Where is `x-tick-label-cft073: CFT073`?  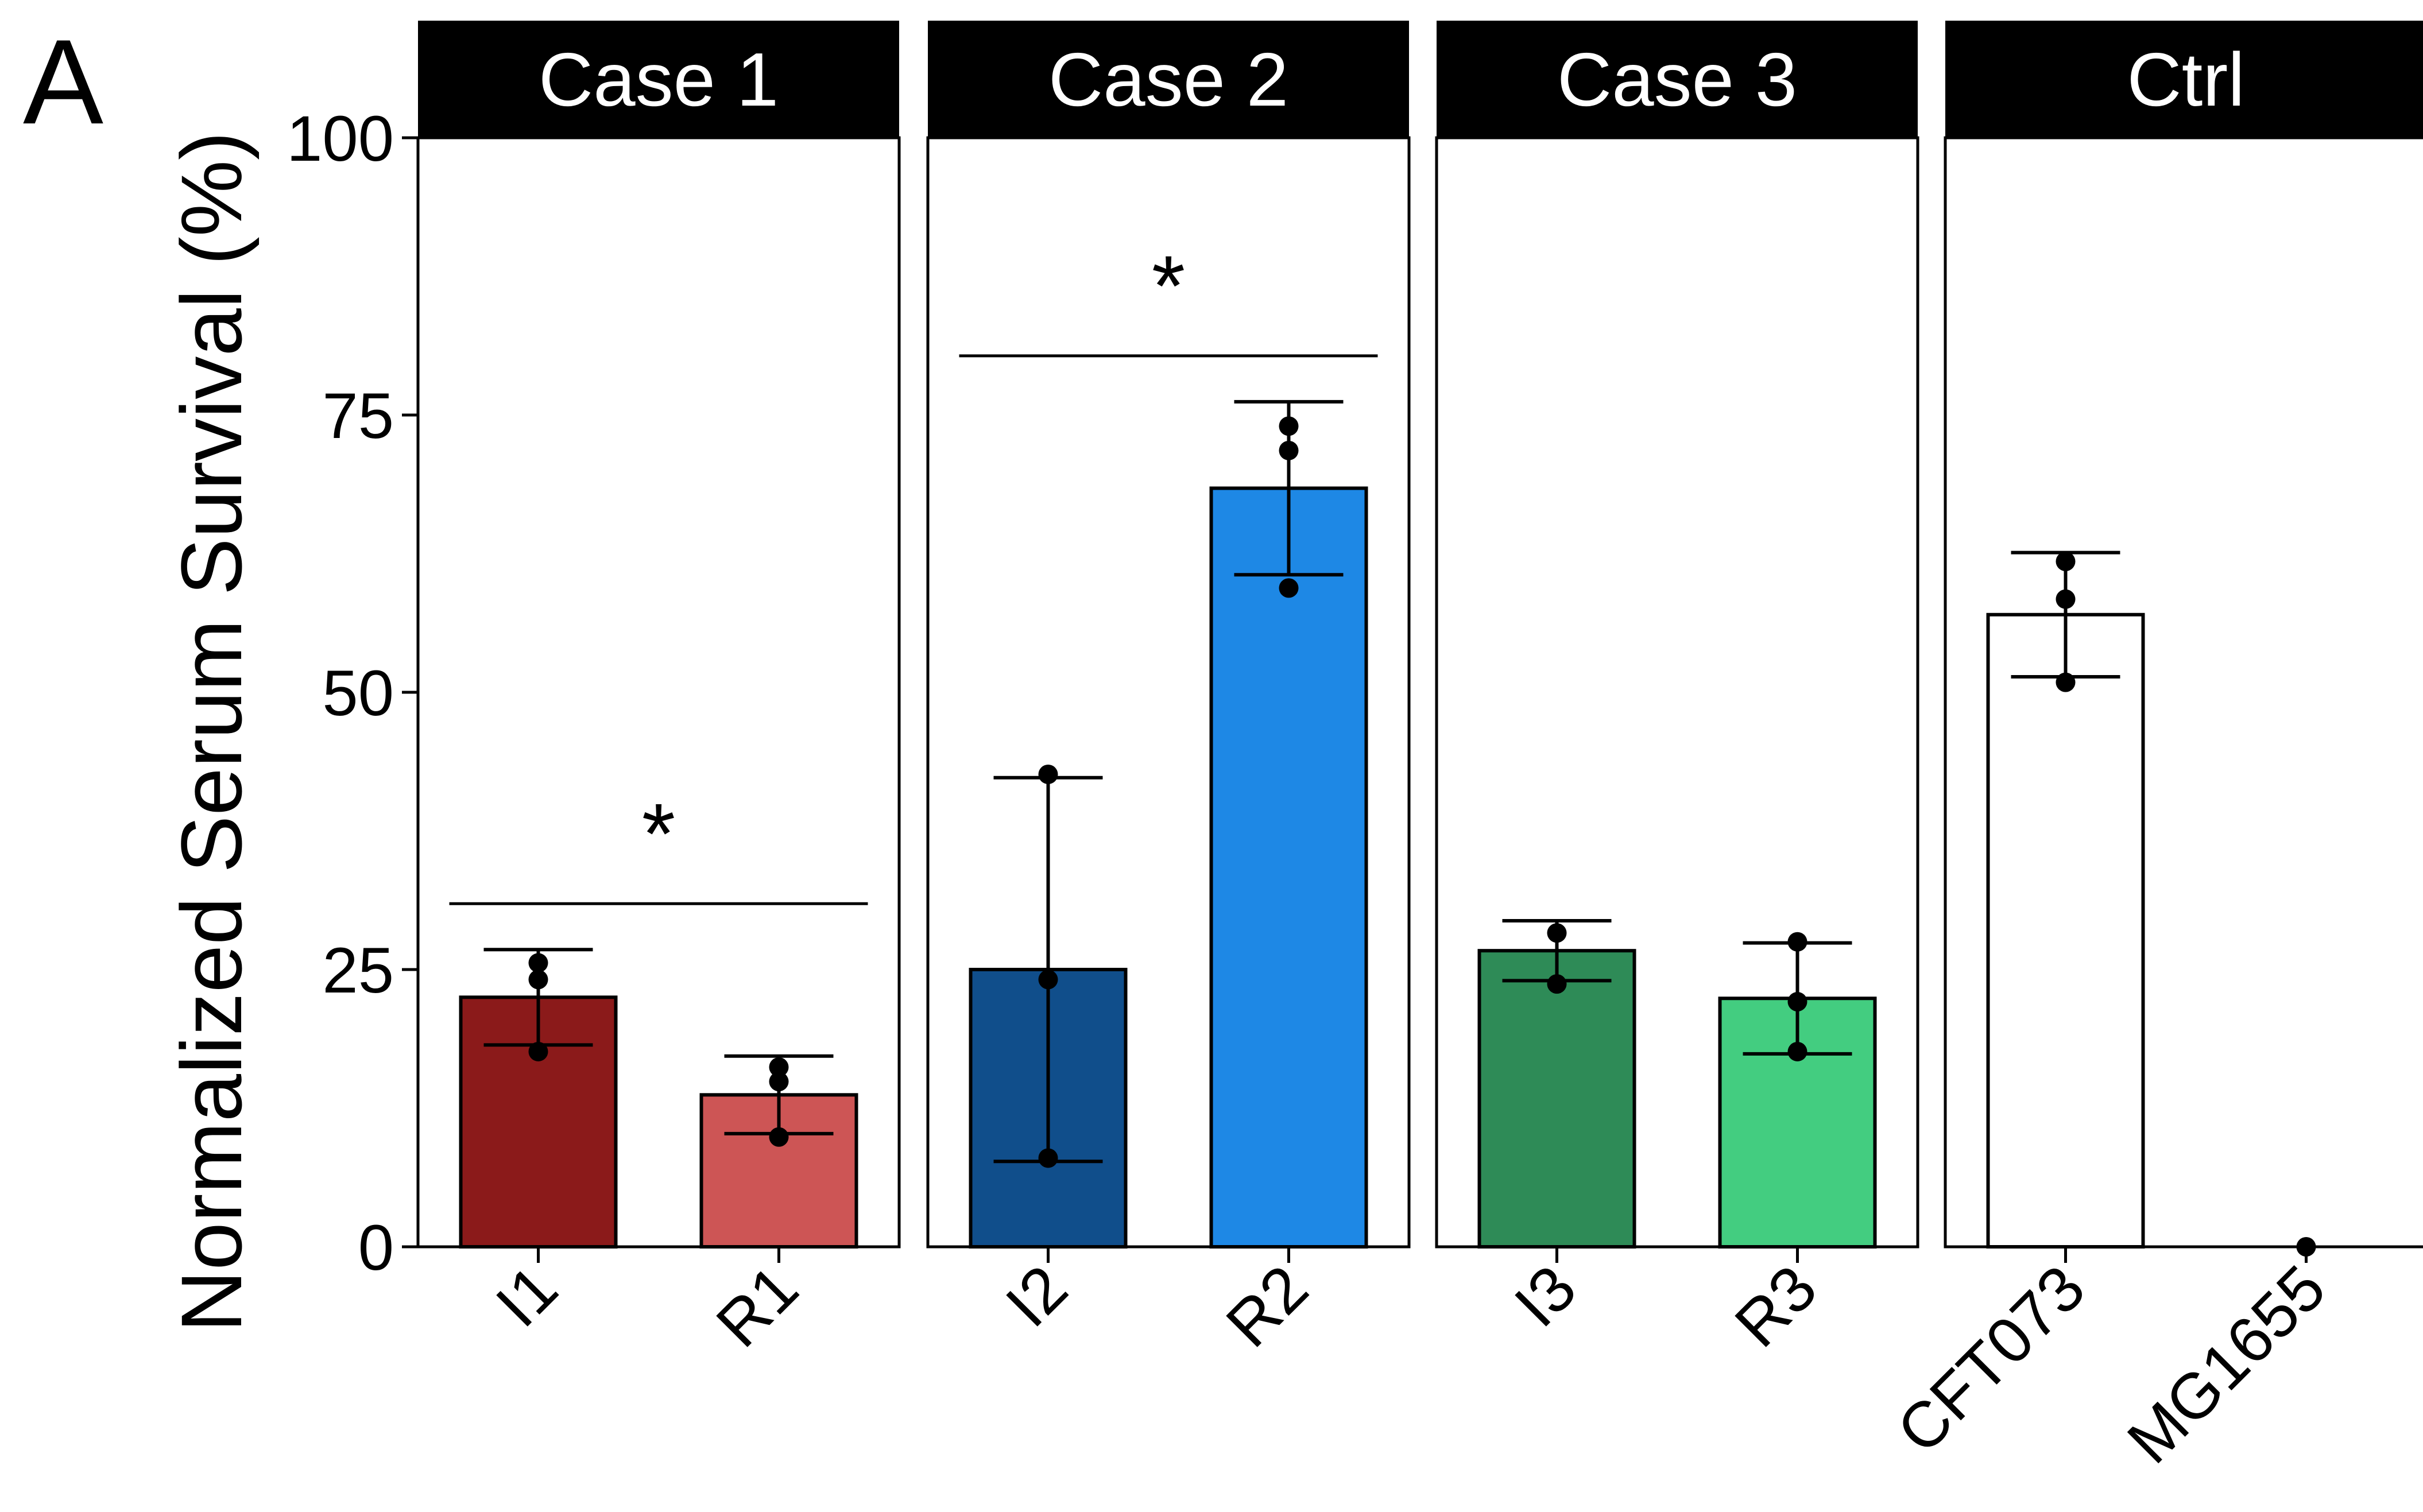 x-tick-label-cft073: CFT073 is located at coordinates (1991, 1359).